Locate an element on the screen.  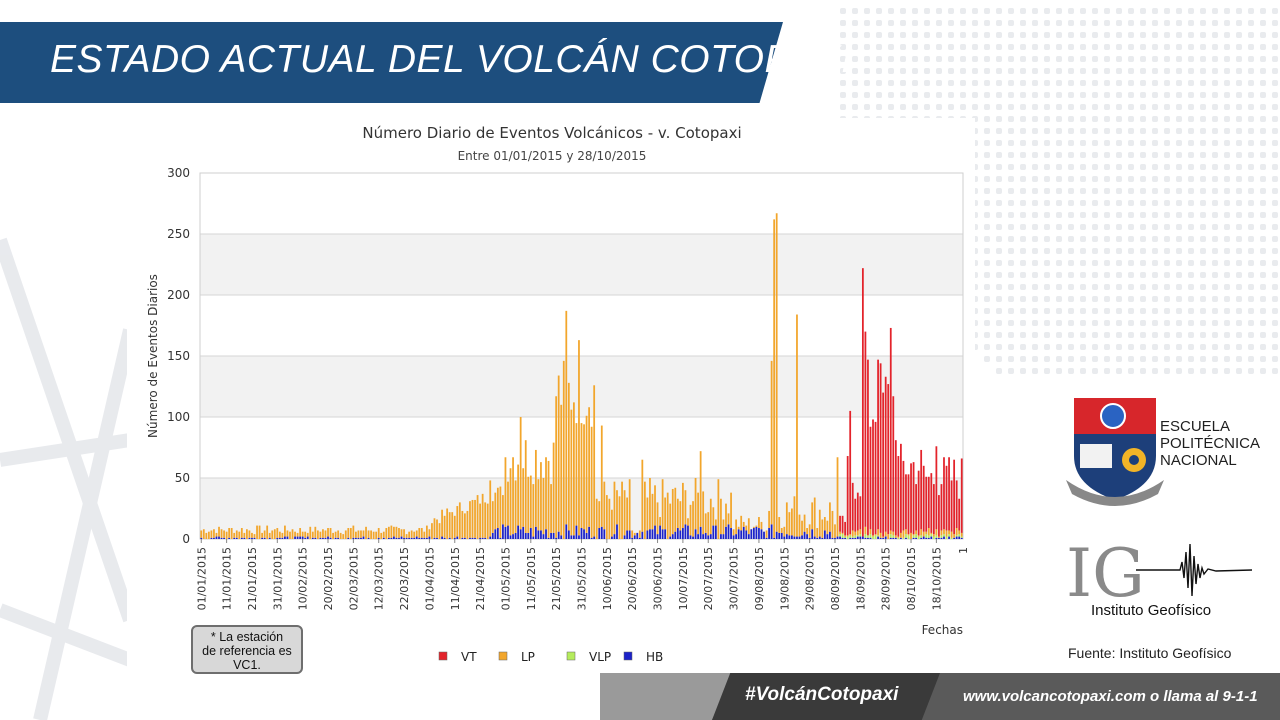
x-tick-label: 30/07/2015 is located at coordinates (734, 578).